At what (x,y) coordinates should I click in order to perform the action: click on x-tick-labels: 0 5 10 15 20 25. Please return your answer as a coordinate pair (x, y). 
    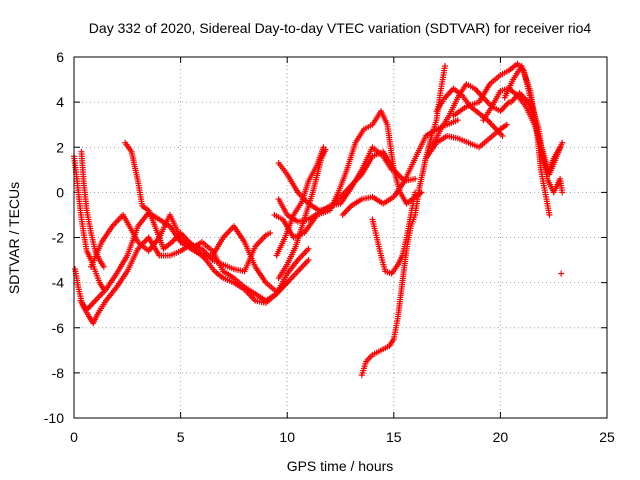
    Looking at the image, I should click on (342, 437).